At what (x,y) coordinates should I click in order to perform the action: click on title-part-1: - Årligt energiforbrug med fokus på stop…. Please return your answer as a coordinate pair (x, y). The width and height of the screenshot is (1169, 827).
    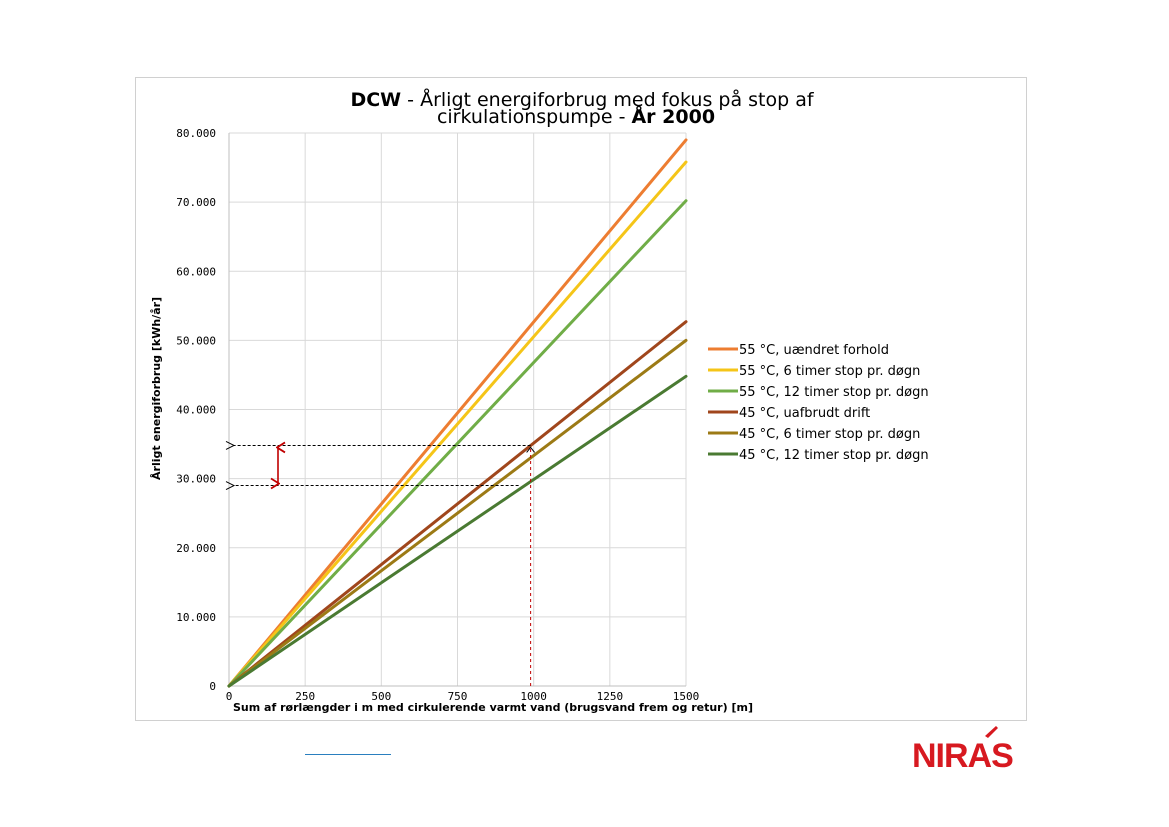
    Looking at the image, I should click on (608, 99).